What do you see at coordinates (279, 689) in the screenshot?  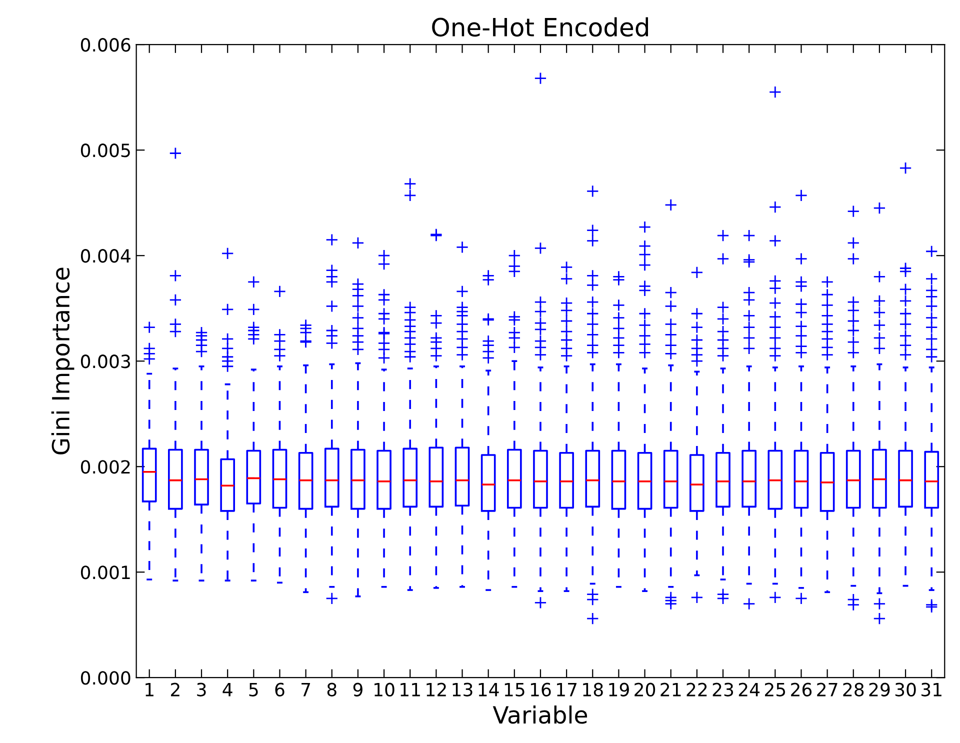 I see `x-tick-label: 6` at bounding box center [279, 689].